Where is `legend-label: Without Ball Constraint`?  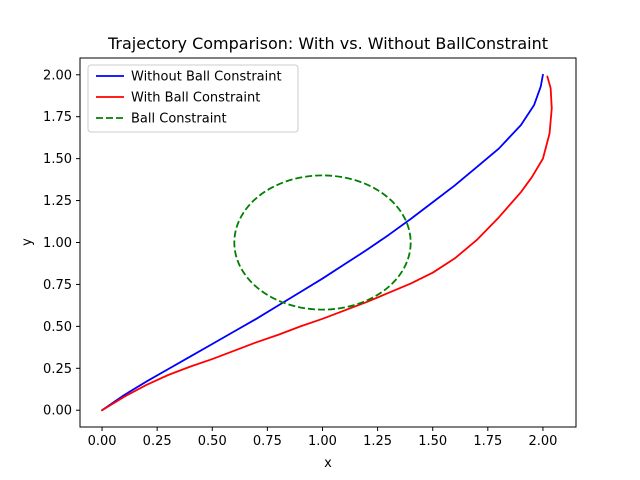 legend-label: Without Ball Constraint is located at coordinates (206, 77).